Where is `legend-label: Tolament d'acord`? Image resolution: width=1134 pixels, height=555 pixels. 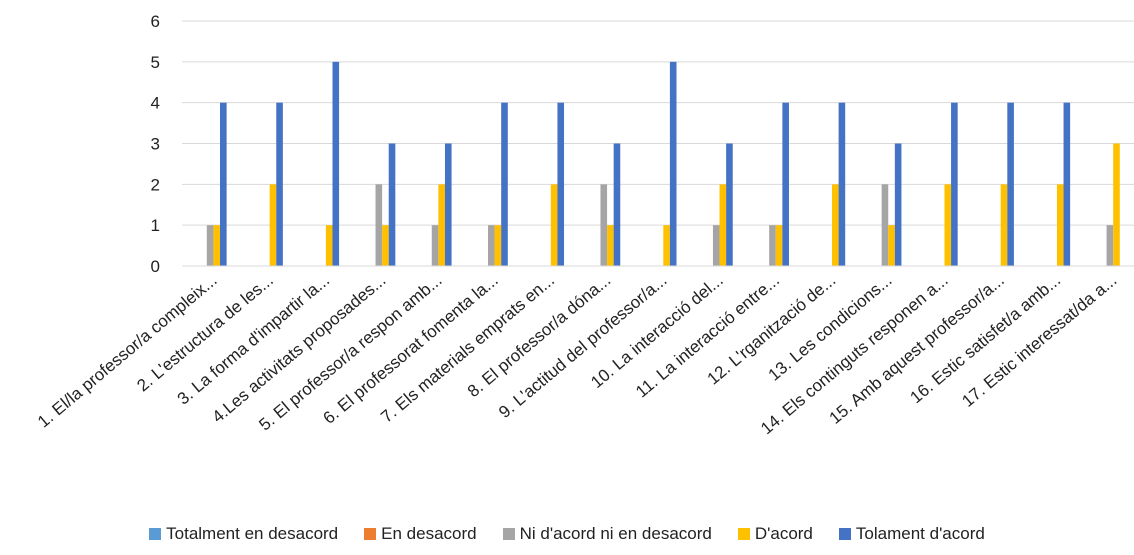
legend-label: Tolament d'acord is located at coordinates (920, 533).